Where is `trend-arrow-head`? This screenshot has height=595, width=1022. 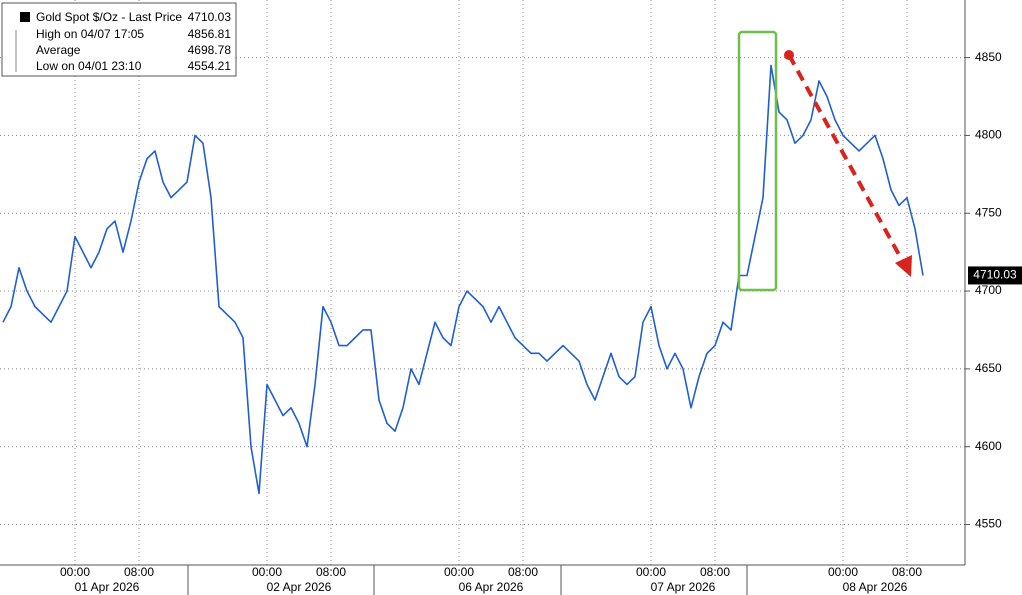 trend-arrow-head is located at coordinates (903, 266).